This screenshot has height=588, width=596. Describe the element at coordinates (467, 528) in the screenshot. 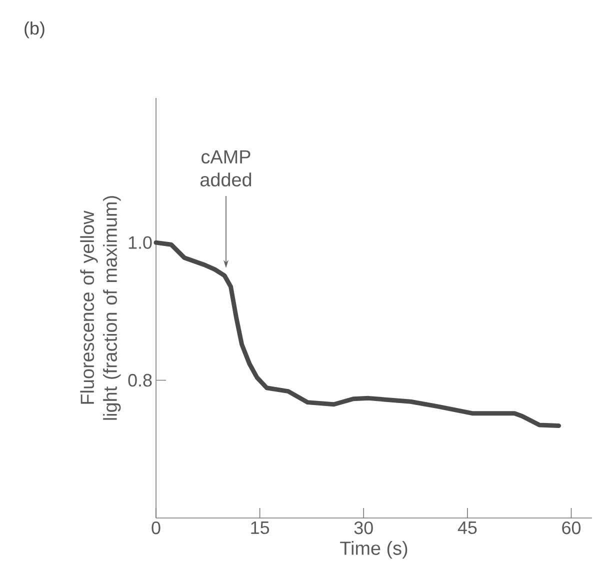

I see `x-tick-label: 45` at that location.